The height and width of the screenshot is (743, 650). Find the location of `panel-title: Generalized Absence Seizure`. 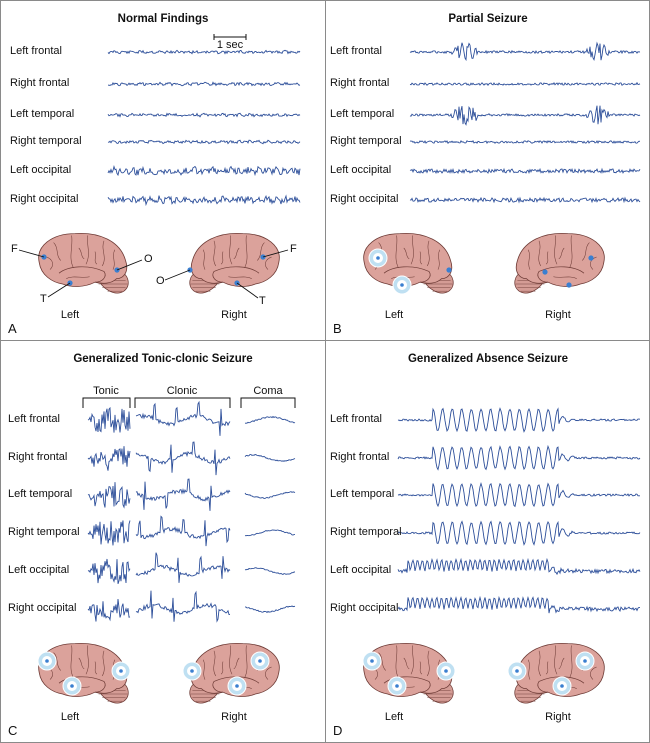

panel-title: Generalized Absence Seizure is located at coordinates (488, 359).